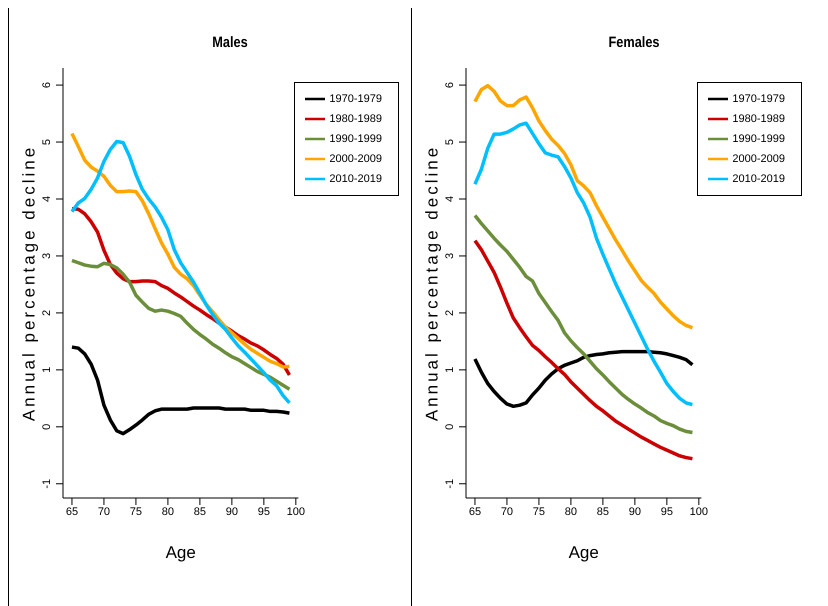  Describe the element at coordinates (230, 42) in the screenshot. I see `chart-title: Males` at that location.